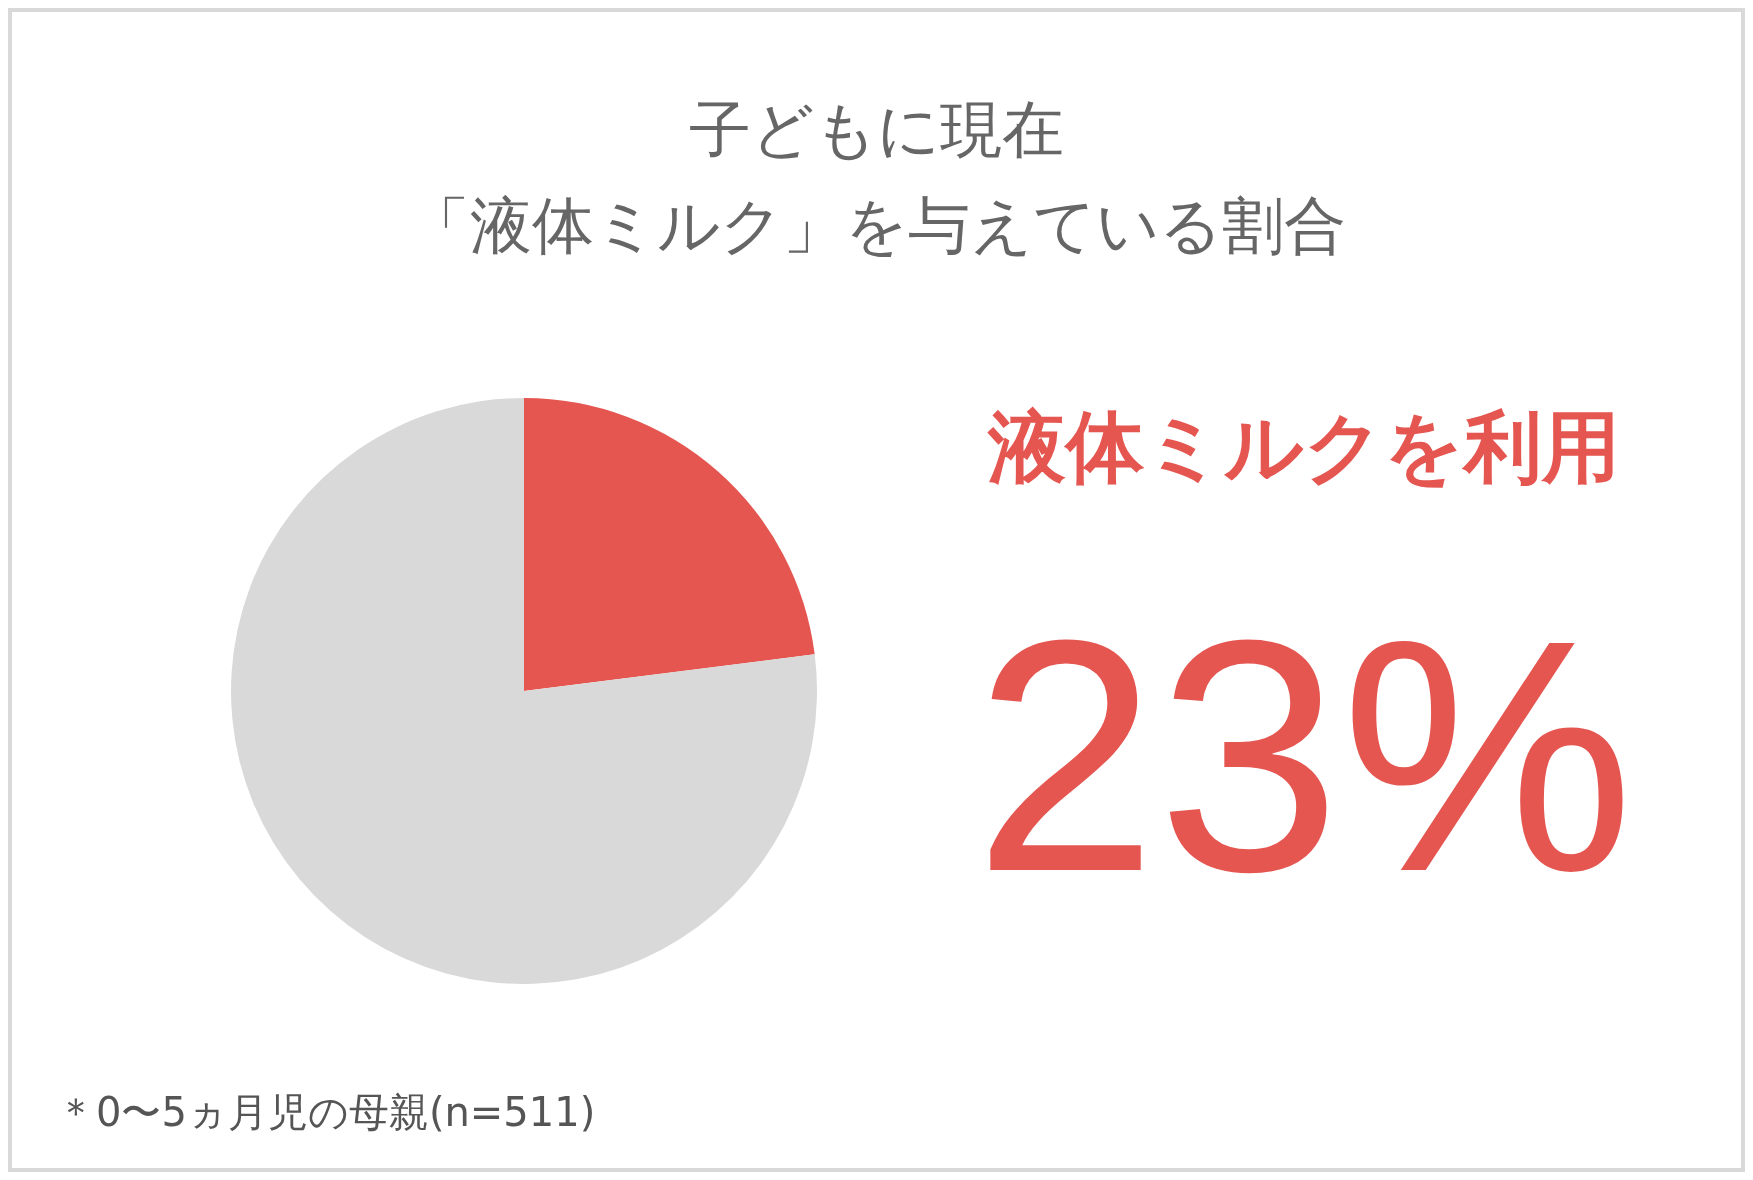 The width and height of the screenshot is (1753, 1180). Describe the element at coordinates (876, 130) in the screenshot. I see `chart-title: 子どもに現在` at that location.